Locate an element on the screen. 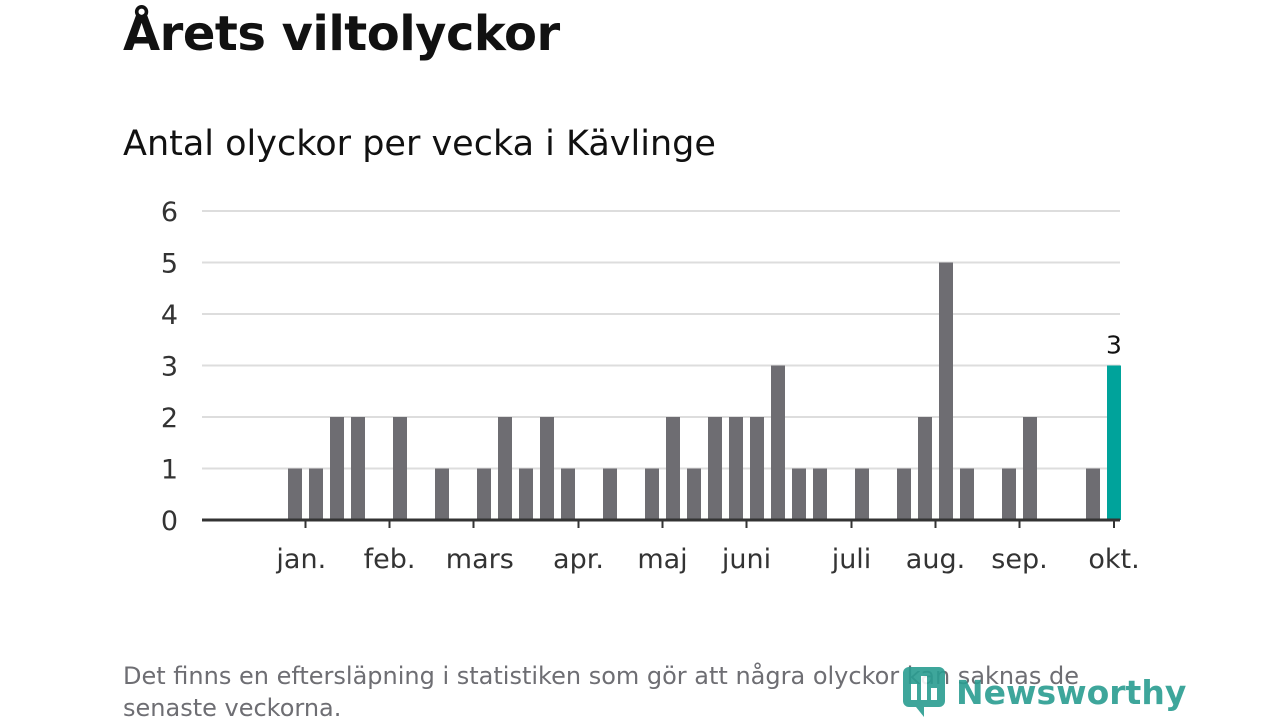 The image size is (1280, 720). chart-subtitle: Antal olyckor per vecka i Kävlinge is located at coordinates (419, 144).